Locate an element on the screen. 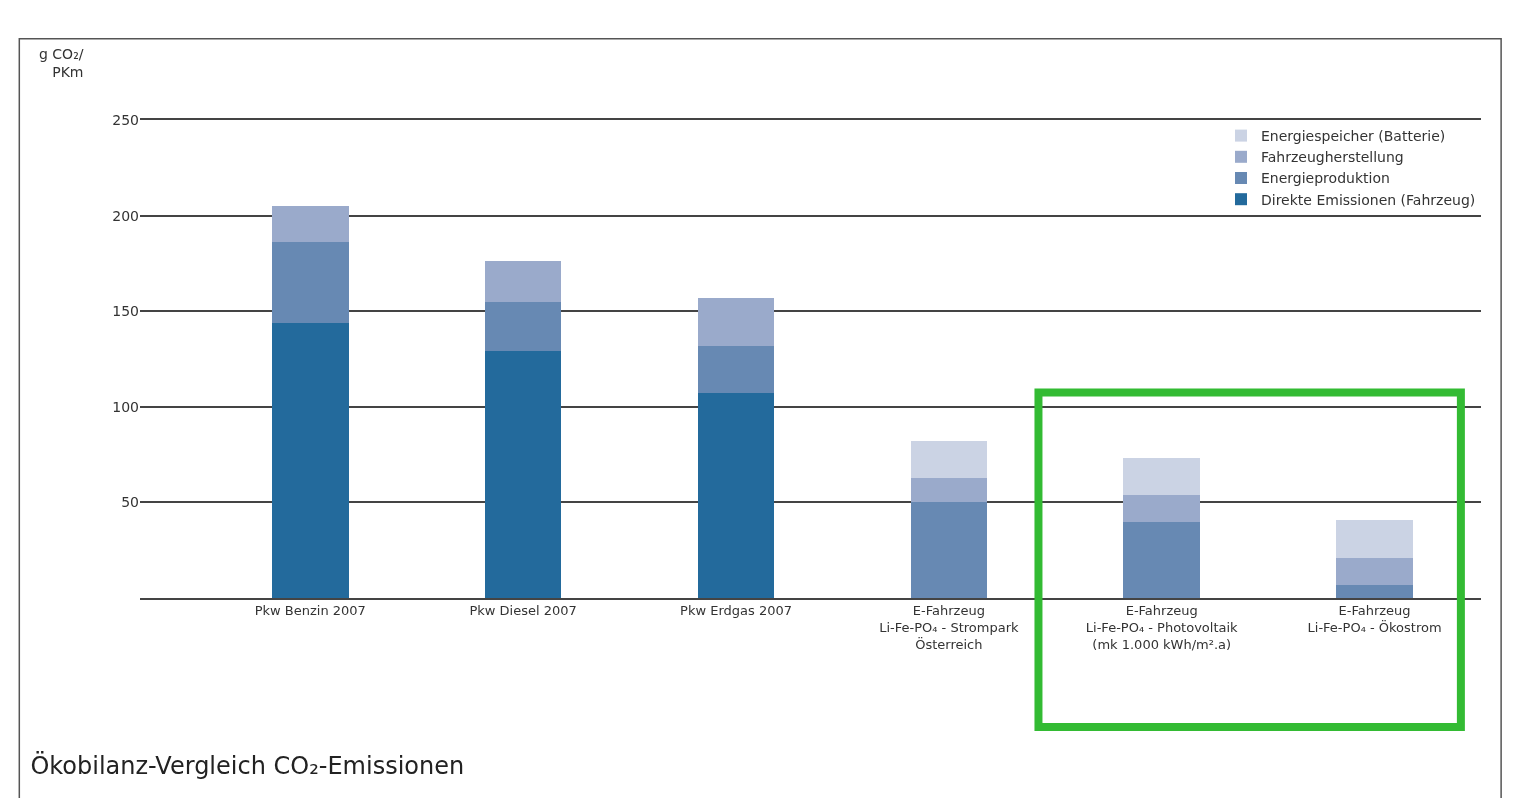  x-tick-label: E-Fahrzeug Li-Fe-PO₄ - Ökostrom is located at coordinates (1374, 619).